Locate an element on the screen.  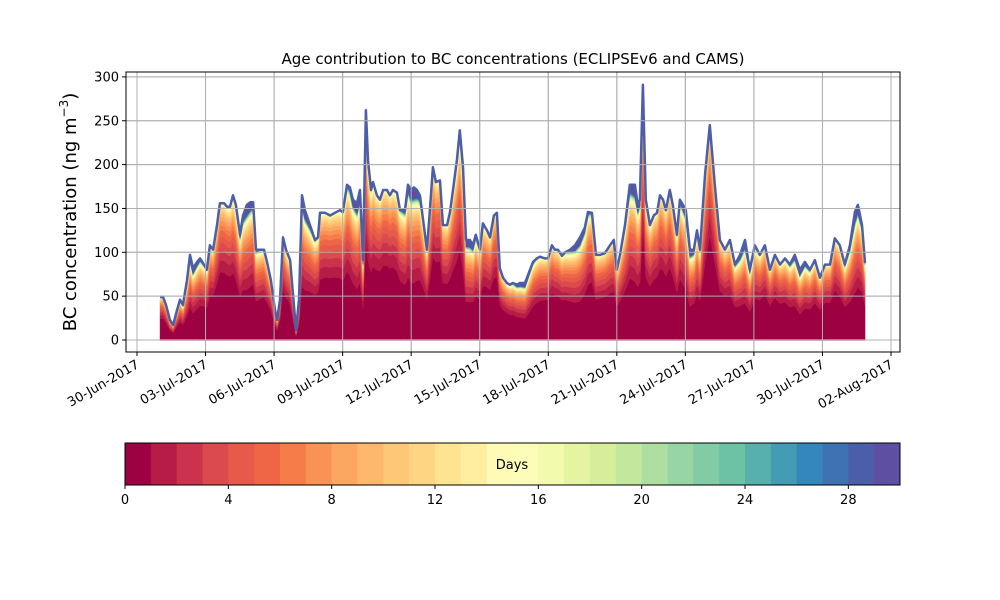
colorbar-frame is located at coordinates (512, 464).